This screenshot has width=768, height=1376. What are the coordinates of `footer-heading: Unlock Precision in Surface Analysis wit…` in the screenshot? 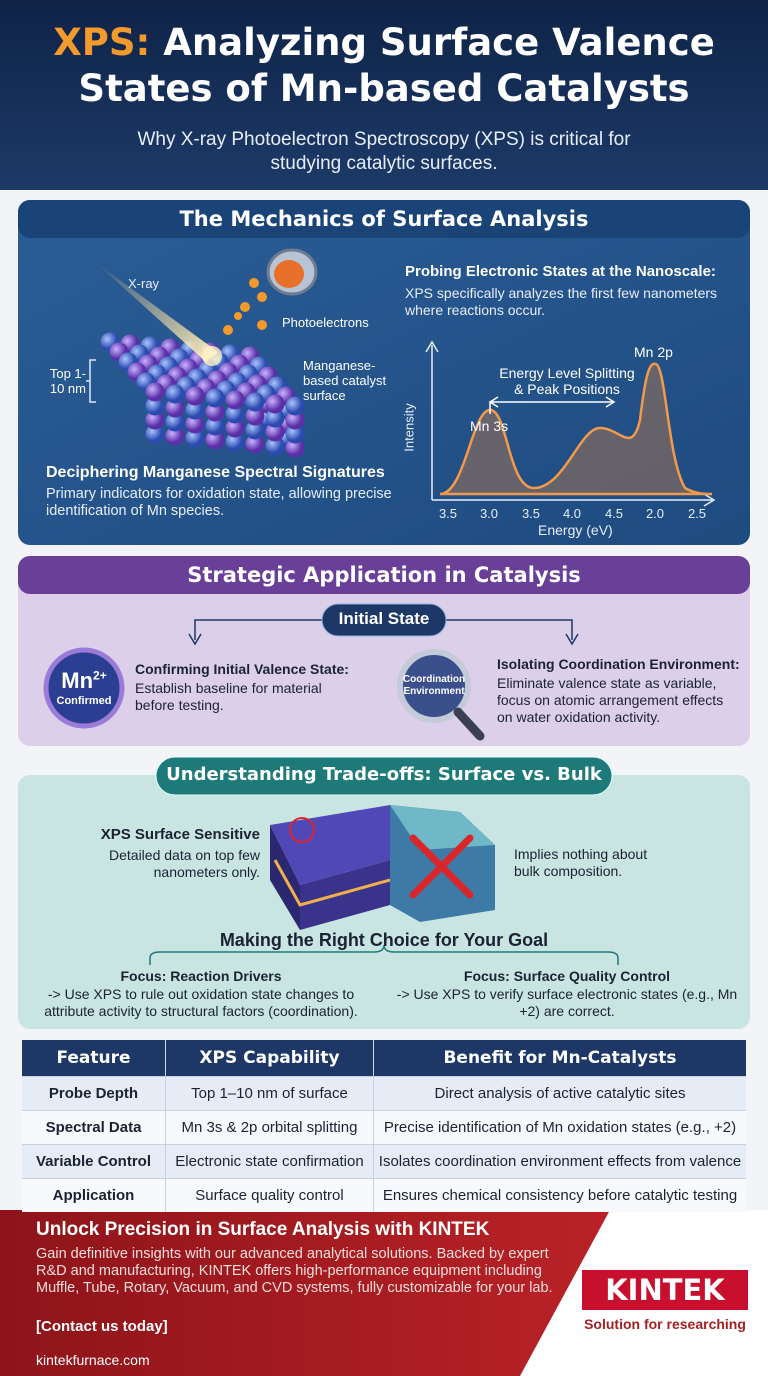 It's located at (263, 1229).